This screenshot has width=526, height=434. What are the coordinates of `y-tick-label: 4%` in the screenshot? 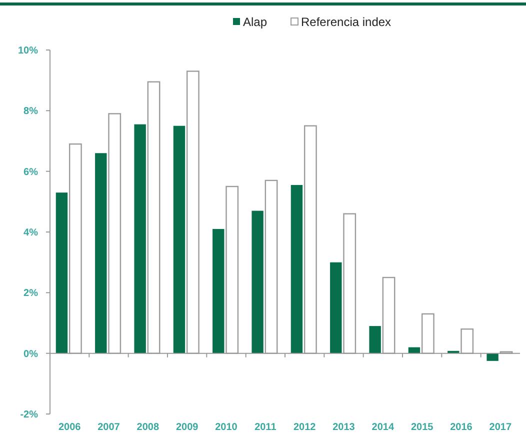 It's located at (31, 233).